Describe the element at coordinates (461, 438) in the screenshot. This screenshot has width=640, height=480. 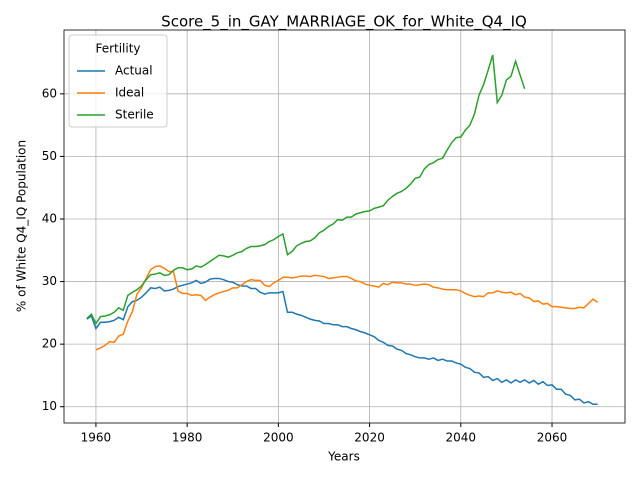
I see `x-tick-label: 2040` at that location.